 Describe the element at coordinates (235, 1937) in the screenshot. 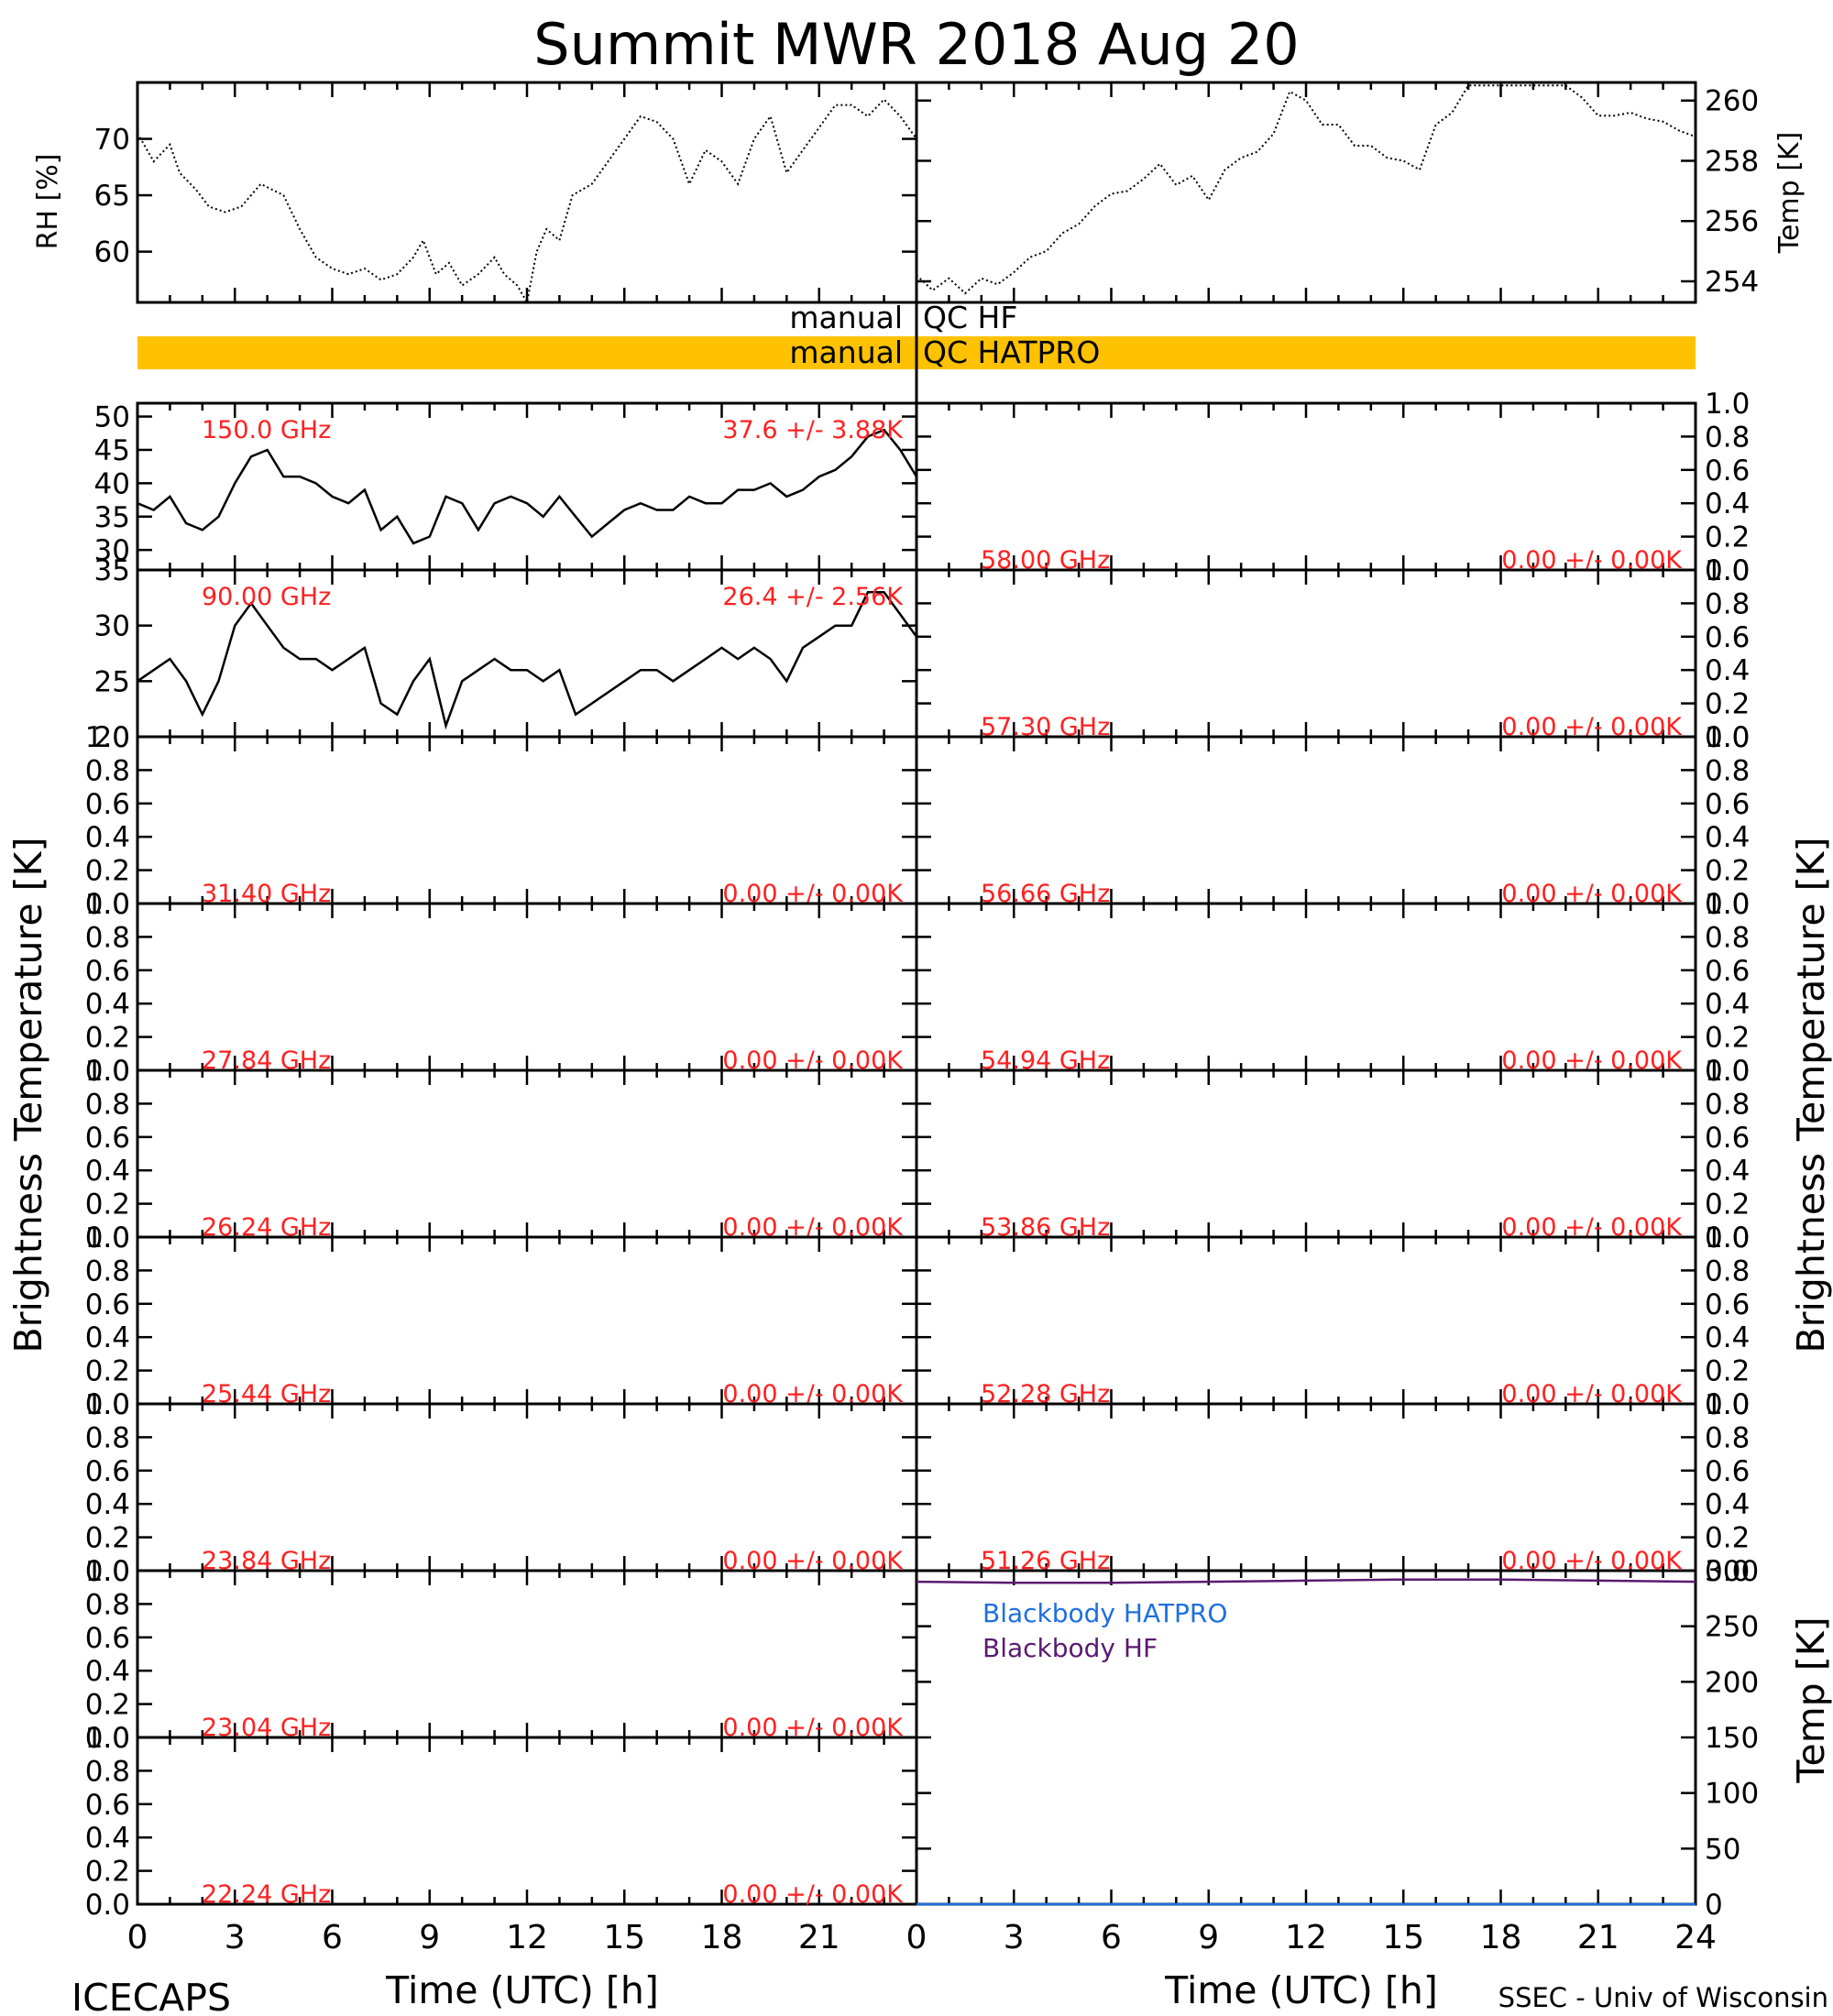

I see `x-tick-label-left: 3` at that location.